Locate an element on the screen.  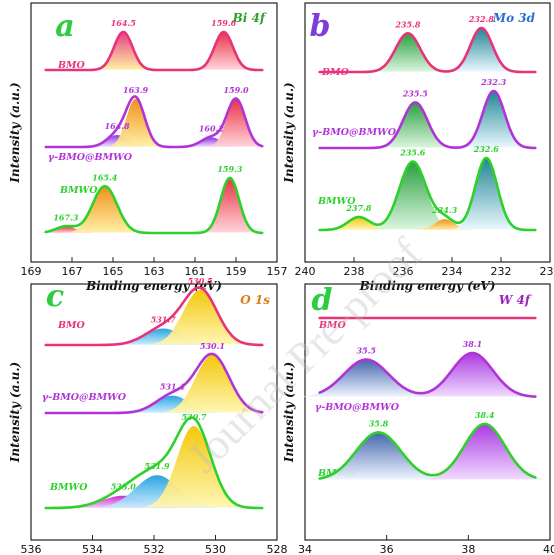
series-0: BMO 164.5 159.6 is located at coordinates (154, 45).